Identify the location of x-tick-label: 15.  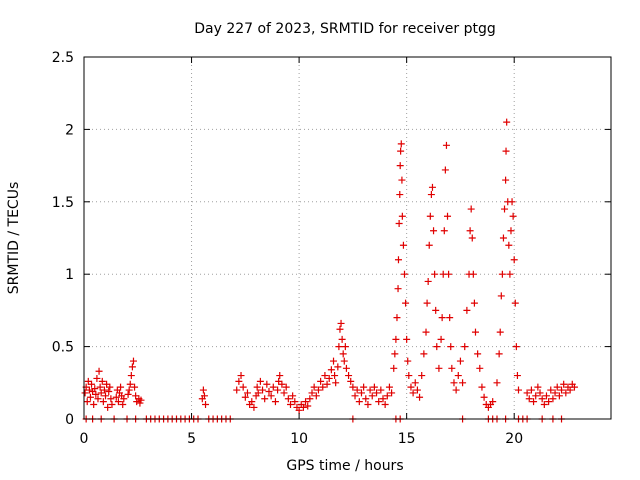
(407, 439).